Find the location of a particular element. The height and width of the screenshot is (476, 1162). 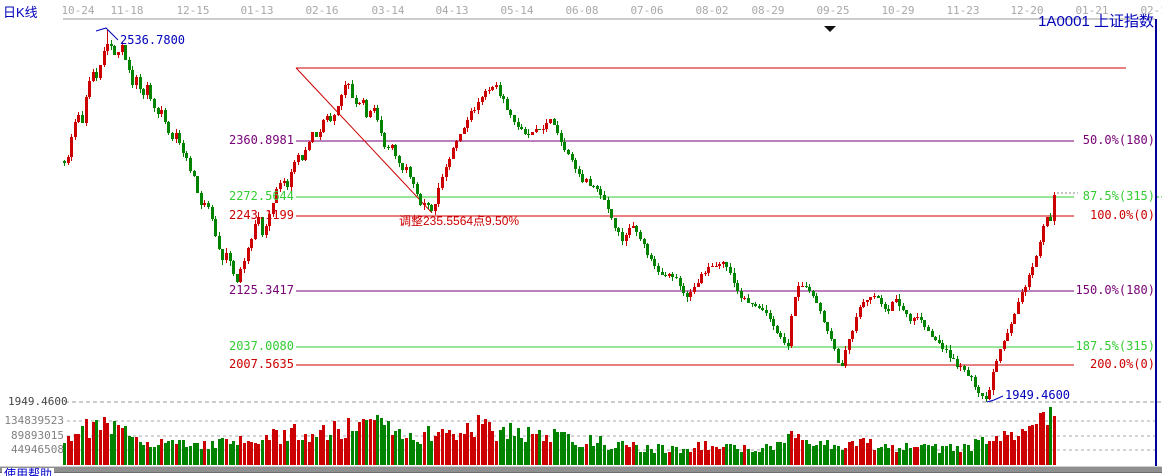

bottom-help-link: 使用帮助 is located at coordinates (28, 472).